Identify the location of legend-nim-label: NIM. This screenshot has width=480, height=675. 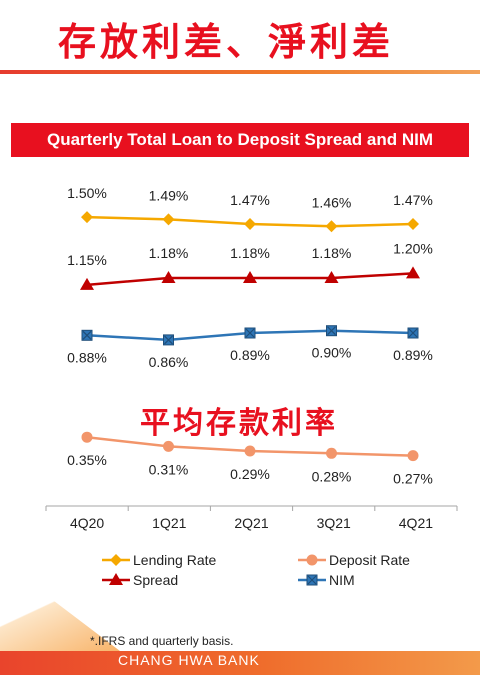
(342, 580).